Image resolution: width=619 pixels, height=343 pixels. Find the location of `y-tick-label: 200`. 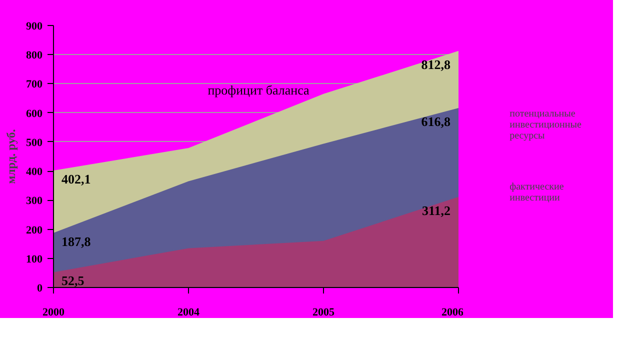

y-tick-label: 200 is located at coordinates (34, 230).